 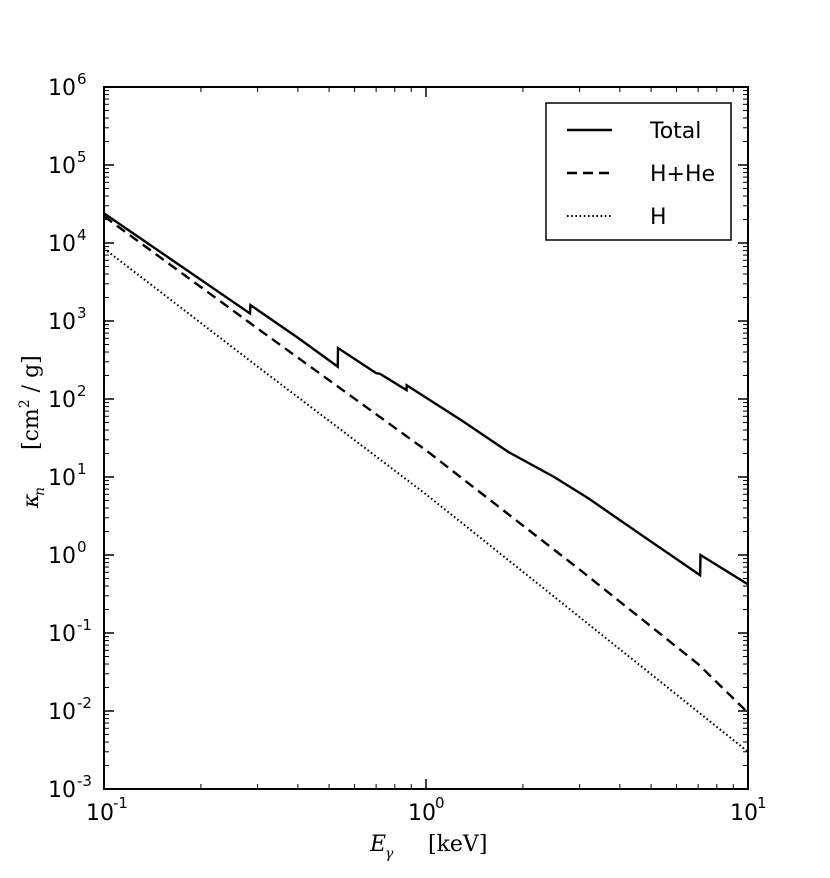 What do you see at coordinates (120, 803) in the screenshot?
I see `x-tick-exponent: -1` at bounding box center [120, 803].